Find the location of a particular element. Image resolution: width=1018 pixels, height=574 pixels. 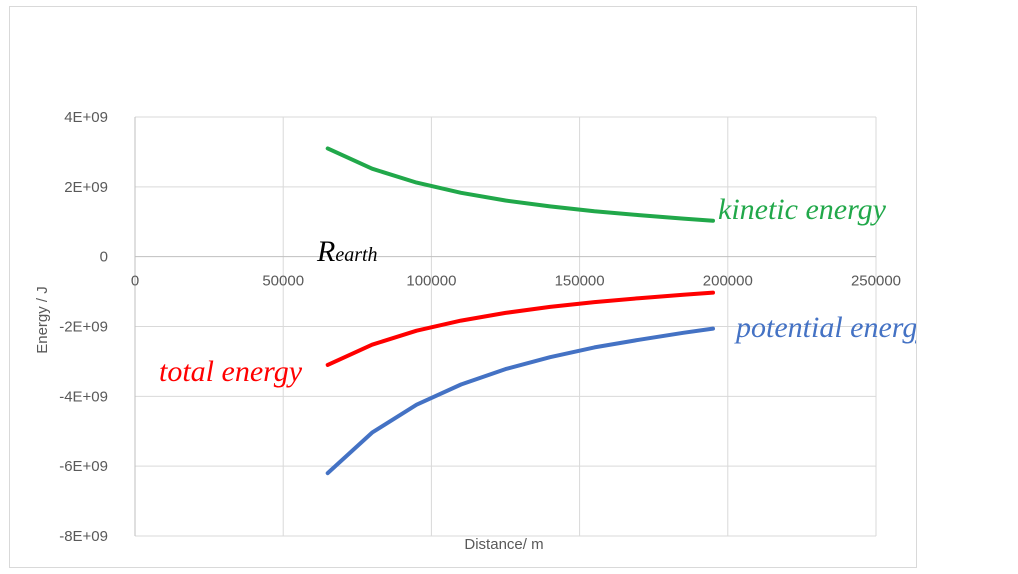

y-tick-label: 2E+09 is located at coordinates (86, 187).